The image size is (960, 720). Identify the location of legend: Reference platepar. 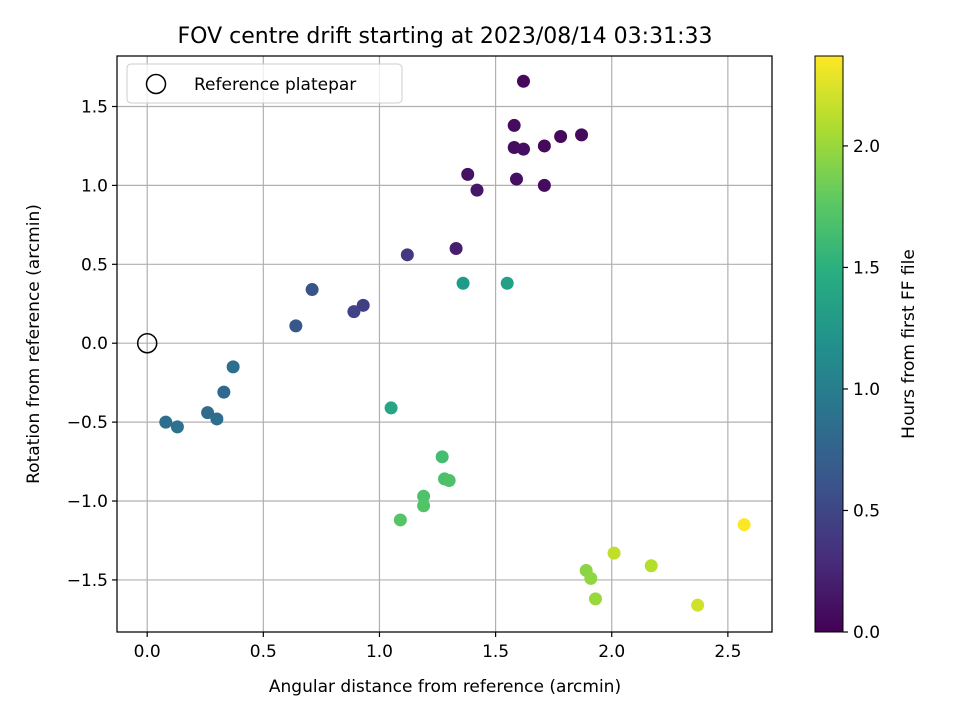
(264, 83).